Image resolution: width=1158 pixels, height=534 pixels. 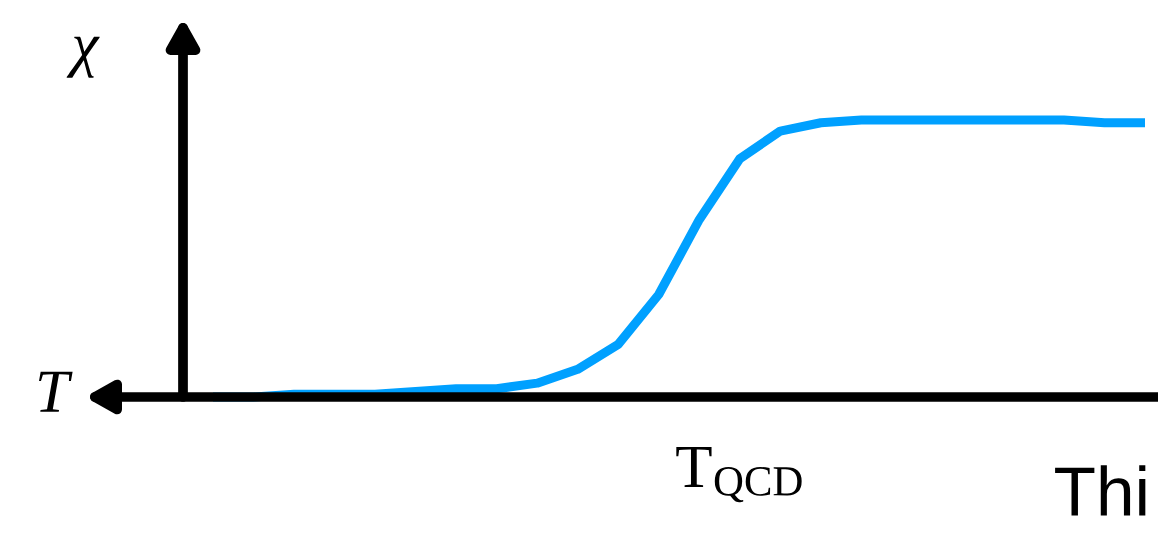 What do you see at coordinates (1100, 490) in the screenshot?
I see `text: Thi` at bounding box center [1100, 490].